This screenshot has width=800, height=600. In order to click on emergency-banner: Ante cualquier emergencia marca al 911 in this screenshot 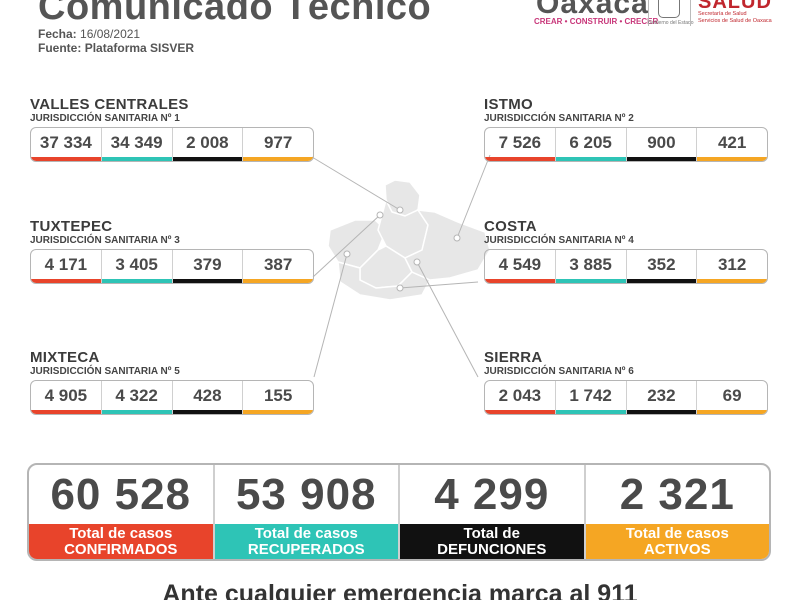, I will do `click(400, 590)`.